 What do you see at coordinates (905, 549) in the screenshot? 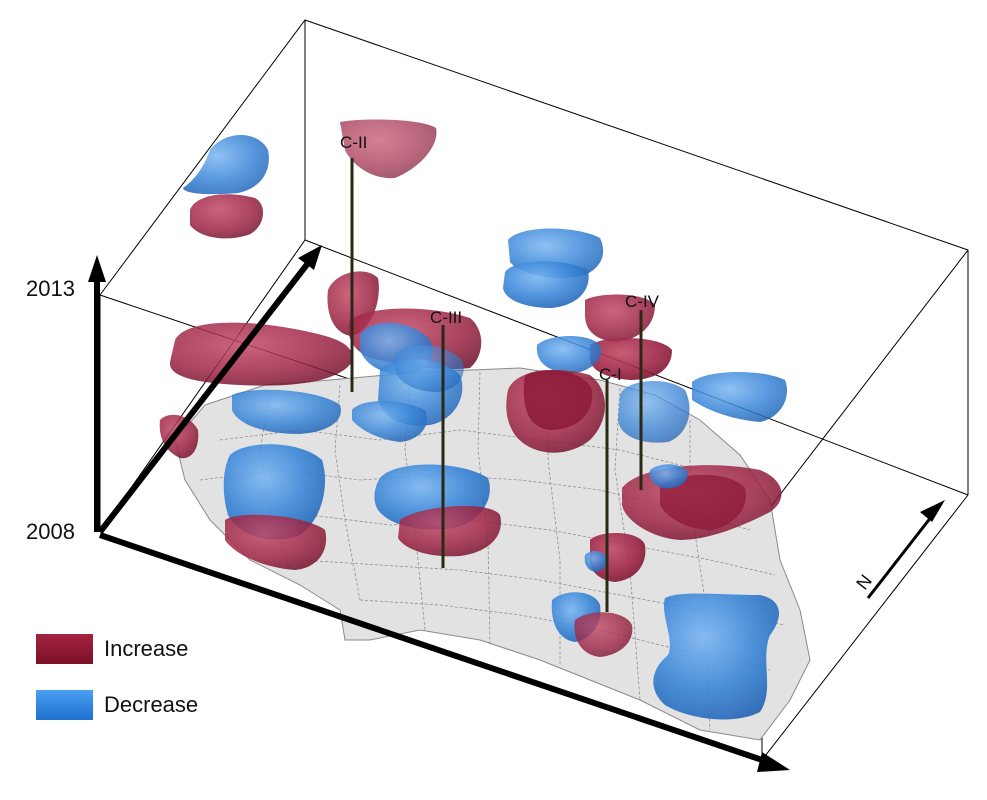
I see `north-arrow` at bounding box center [905, 549].